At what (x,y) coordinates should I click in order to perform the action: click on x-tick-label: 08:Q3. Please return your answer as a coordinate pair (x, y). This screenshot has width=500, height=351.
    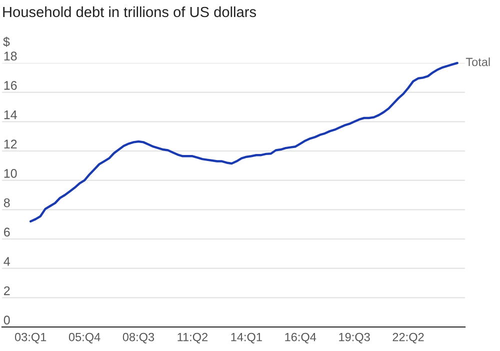
    Looking at the image, I should click on (138, 338).